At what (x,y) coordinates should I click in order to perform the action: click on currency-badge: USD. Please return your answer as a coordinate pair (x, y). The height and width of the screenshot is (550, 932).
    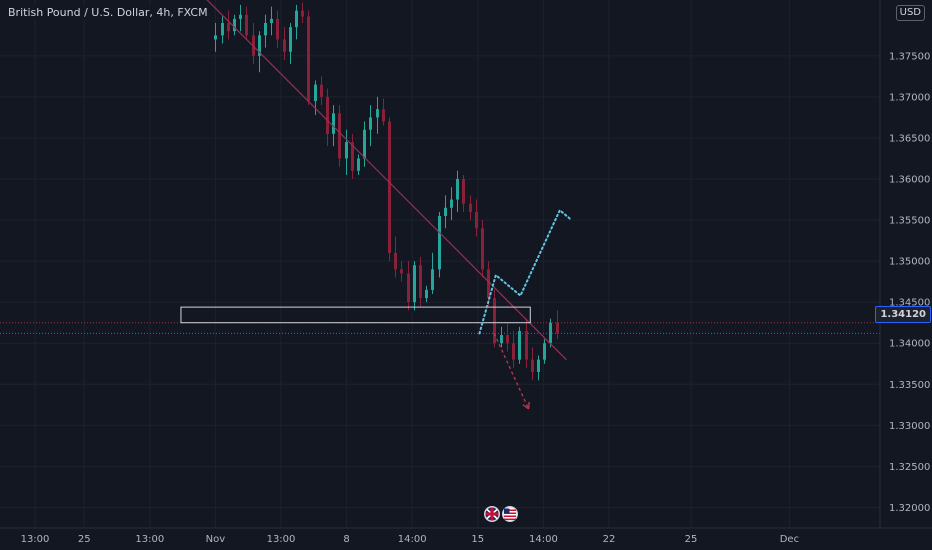
    Looking at the image, I should click on (910, 13).